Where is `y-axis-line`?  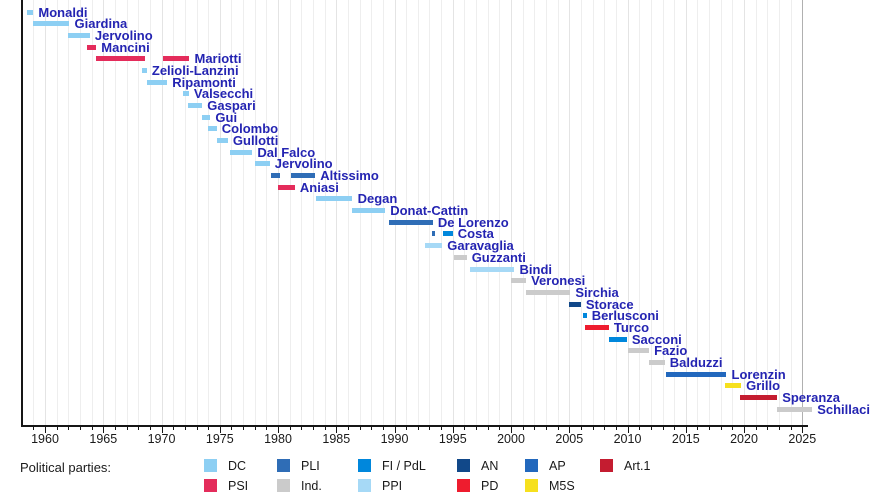
y-axis-line is located at coordinates (22, 213).